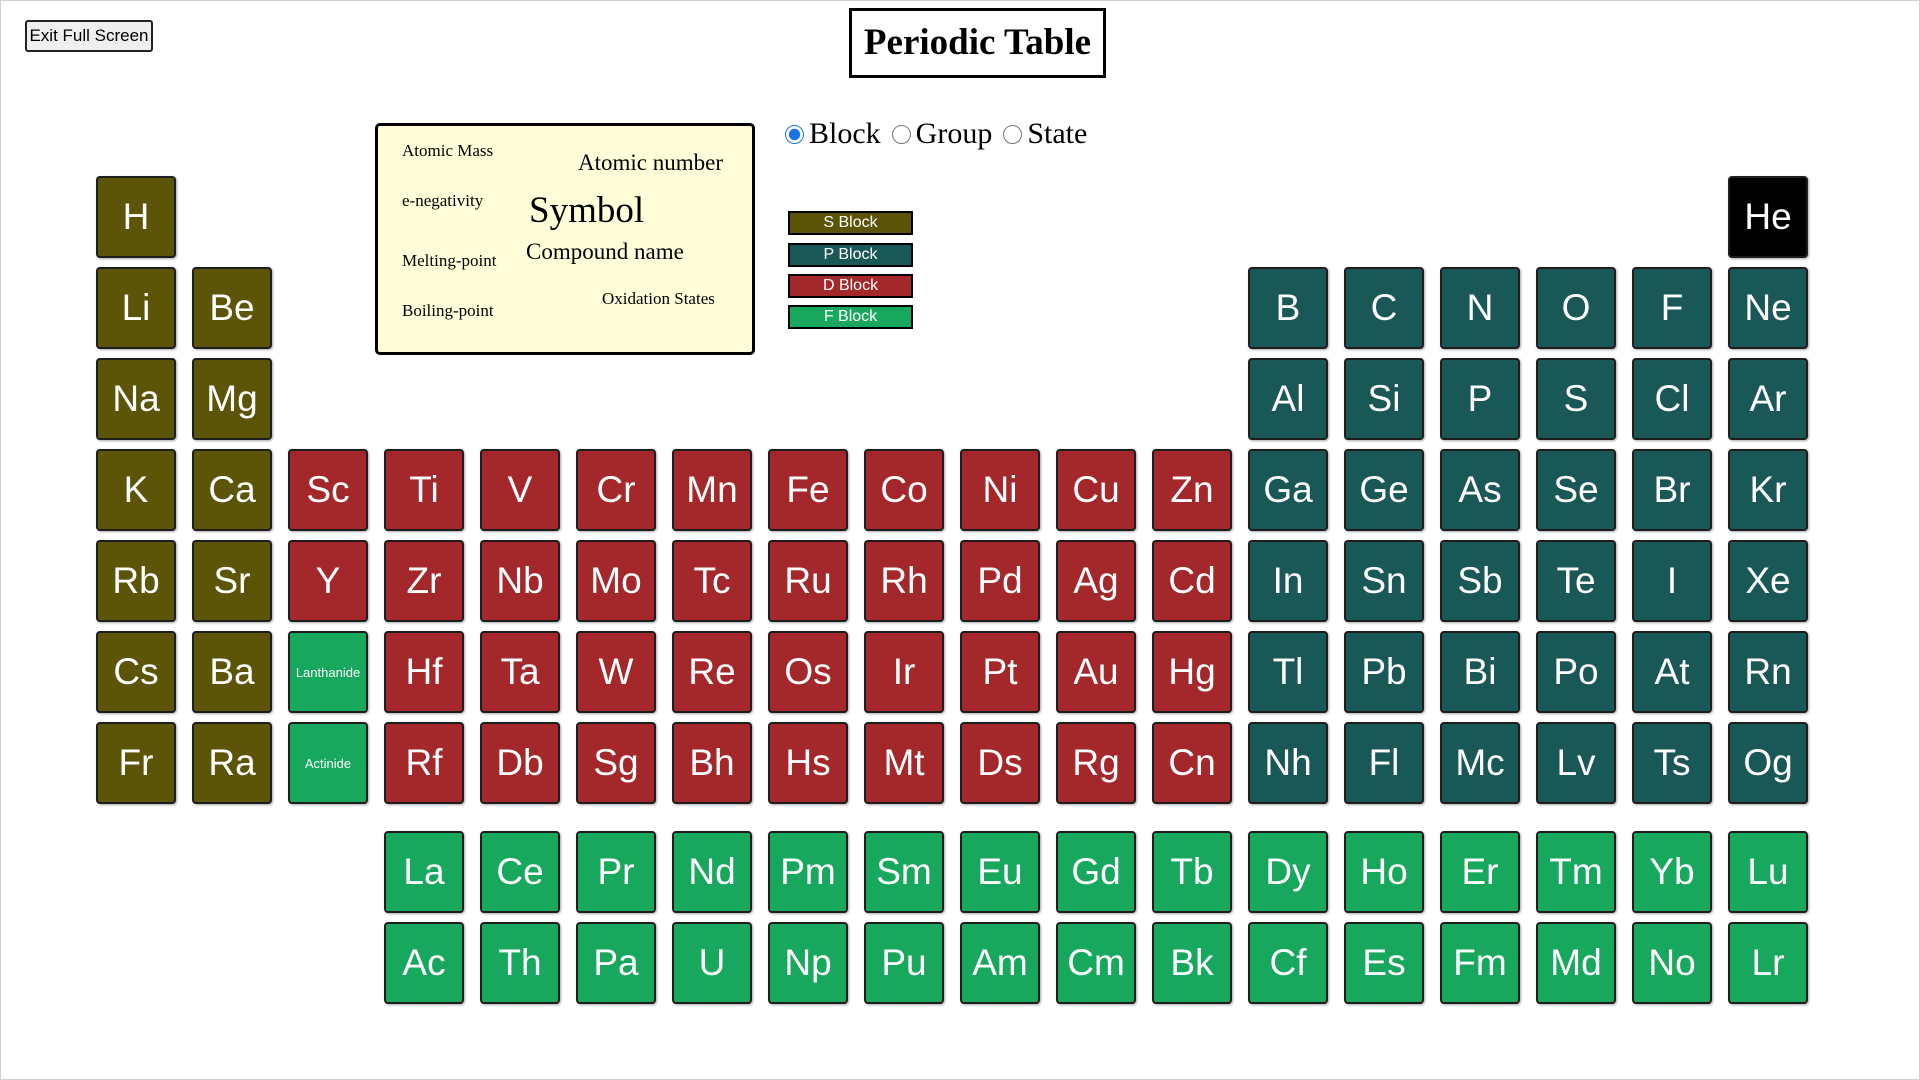 This screenshot has width=1920, height=1080. I want to click on element-tile-ts: Ts, so click(1672, 763).